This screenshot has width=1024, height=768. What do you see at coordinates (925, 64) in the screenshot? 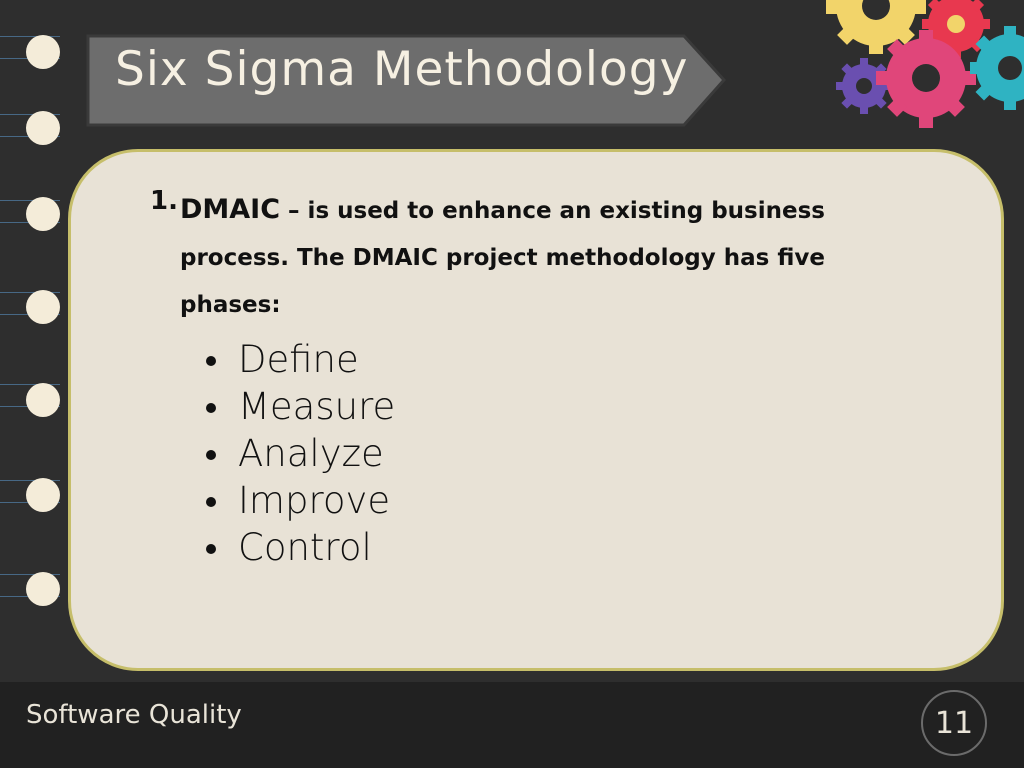
I see `gears-illustration` at bounding box center [925, 64].